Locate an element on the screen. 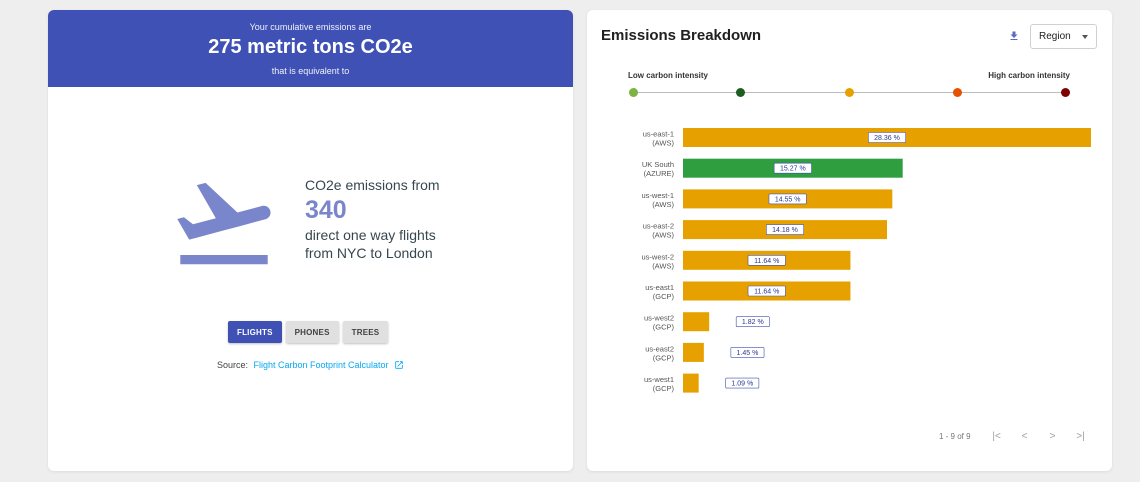 Image resolution: width=1140 pixels, height=482 pixels. legend-low-label: Low carbon intensity is located at coordinates (668, 75).